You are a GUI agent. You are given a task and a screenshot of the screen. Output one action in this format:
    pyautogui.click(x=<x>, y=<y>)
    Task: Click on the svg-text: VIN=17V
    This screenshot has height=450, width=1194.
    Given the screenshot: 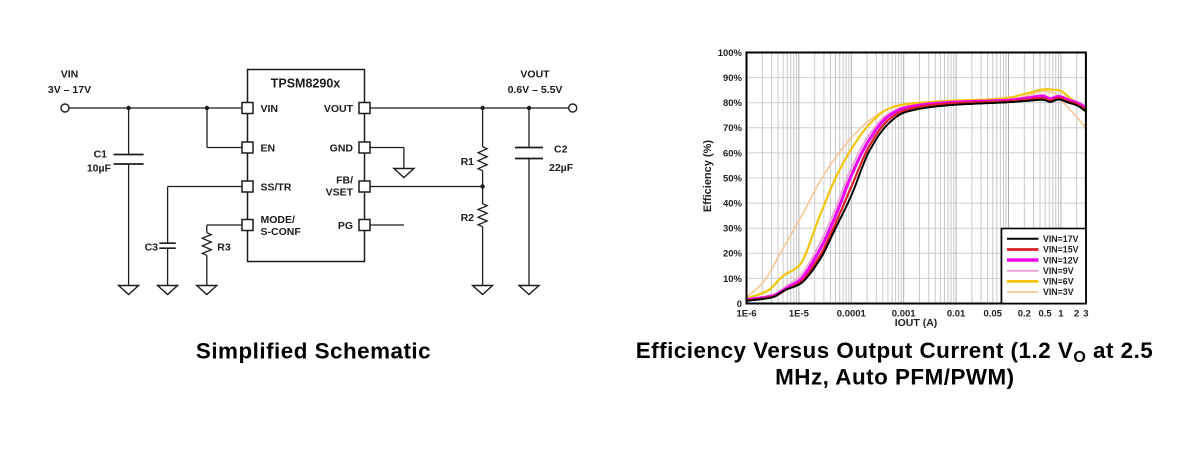 What is the action you would take?
    pyautogui.click(x=1061, y=239)
    